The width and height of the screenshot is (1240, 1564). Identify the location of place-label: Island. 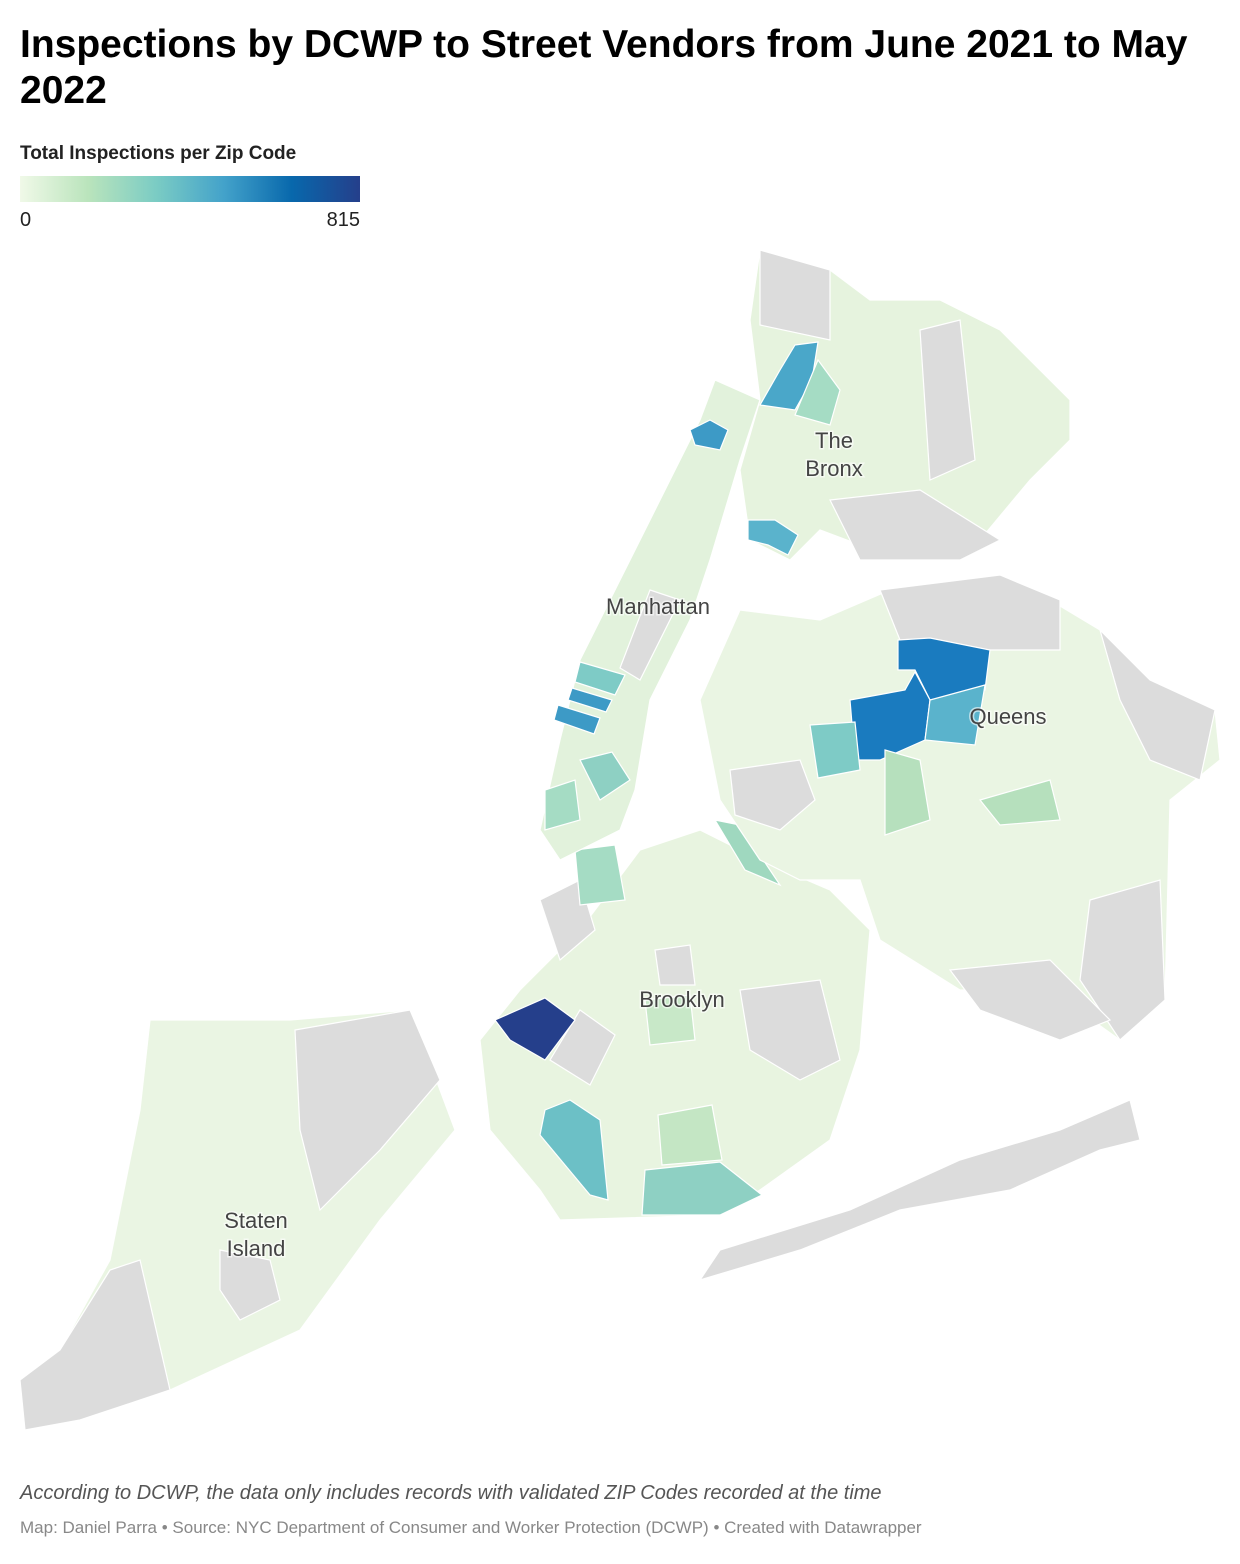
(256, 1248).